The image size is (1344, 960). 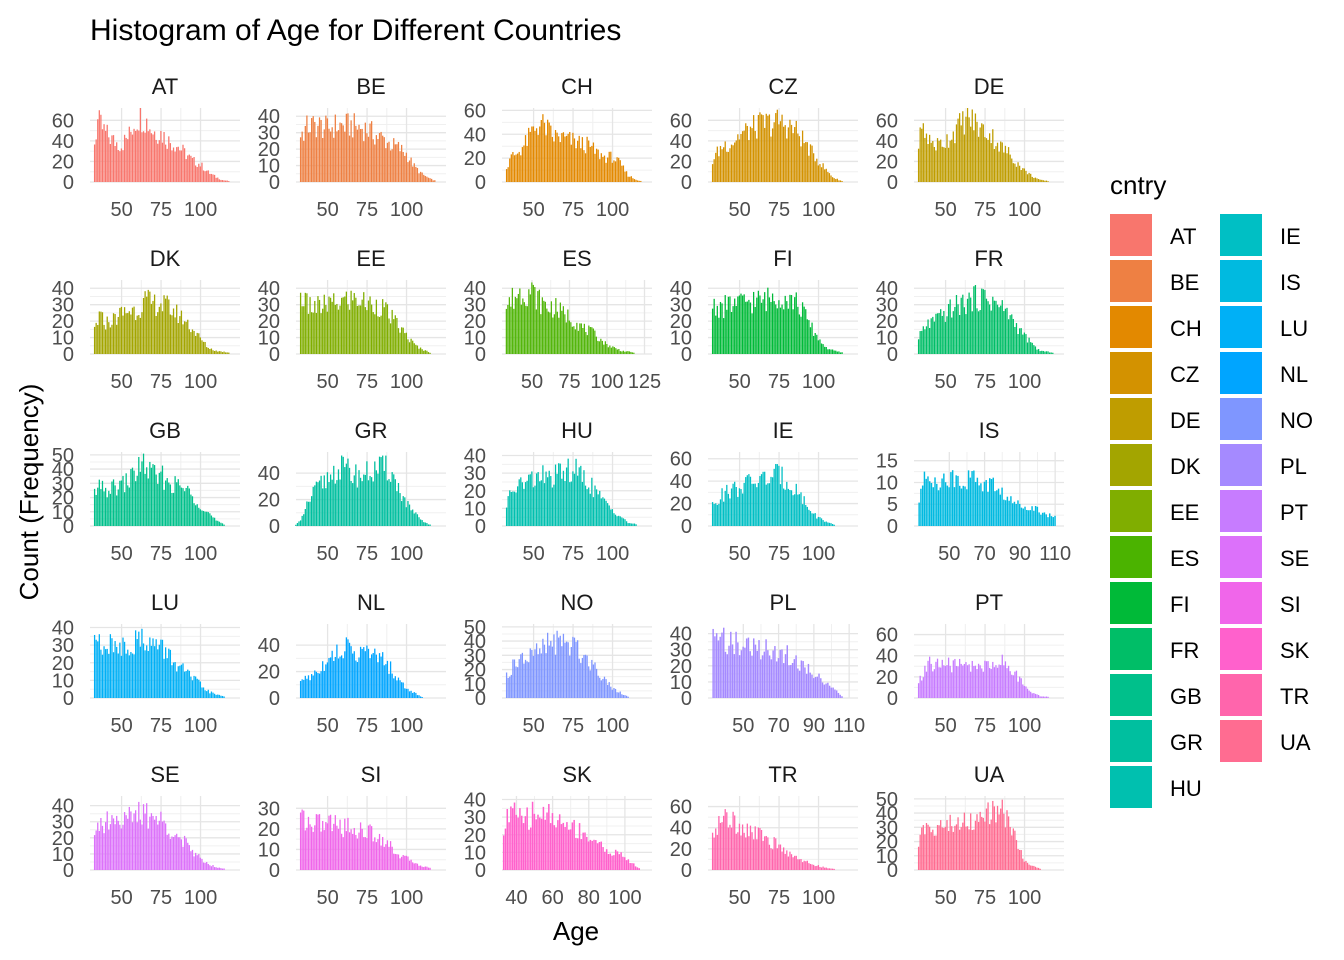 I want to click on legend-label: CZ, so click(x=1184, y=374).